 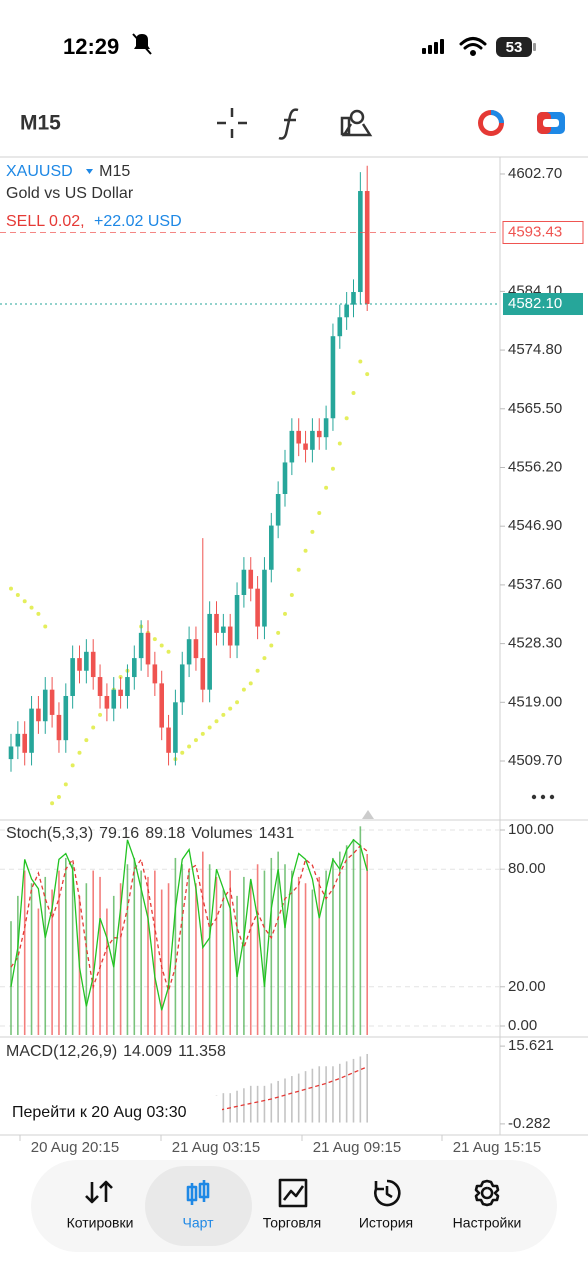 What do you see at coordinates (487, 1223) in the screenshot?
I see `tab-label: Настройки` at bounding box center [487, 1223].